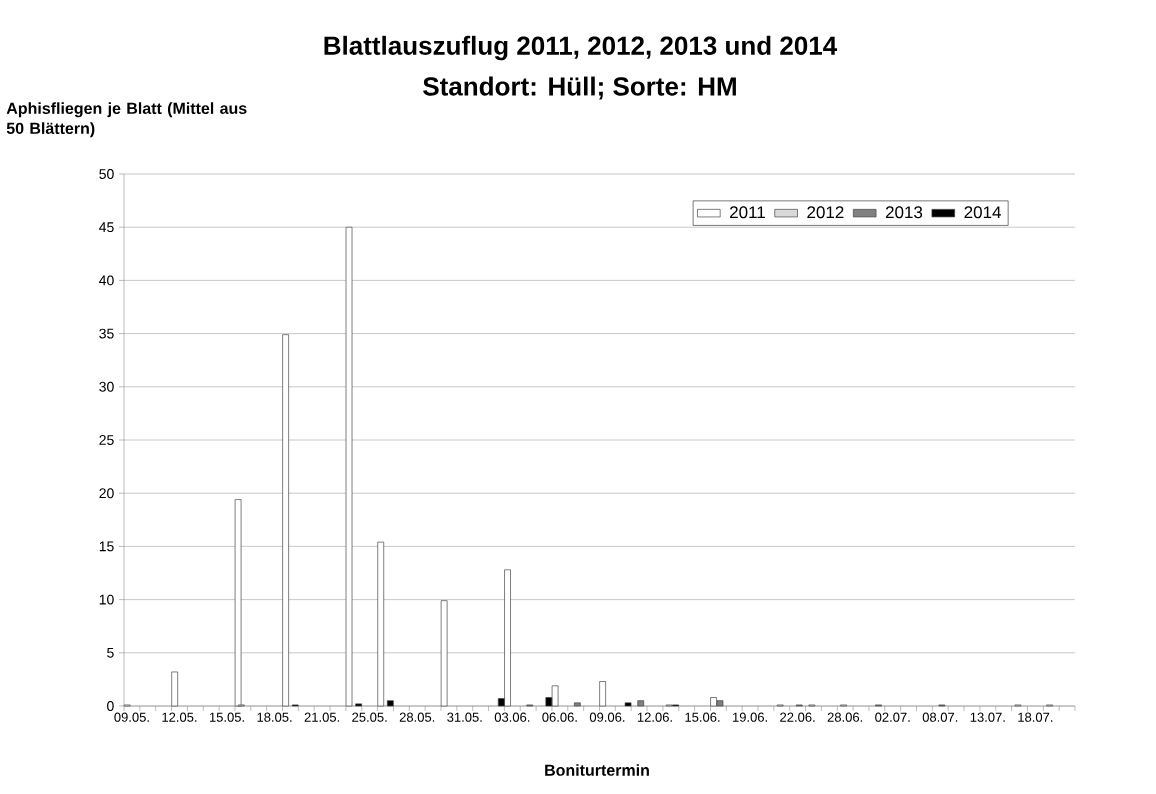  Describe the element at coordinates (126, 120) in the screenshot. I see `y-axis-title: Aphisfliegen je Blatt (Mittel aus 50 Blättern)` at that location.